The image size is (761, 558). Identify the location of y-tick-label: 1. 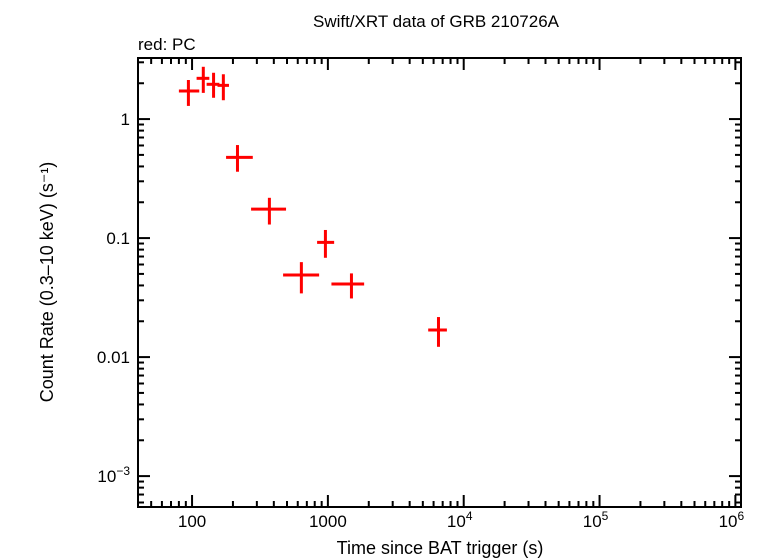
(125, 119).